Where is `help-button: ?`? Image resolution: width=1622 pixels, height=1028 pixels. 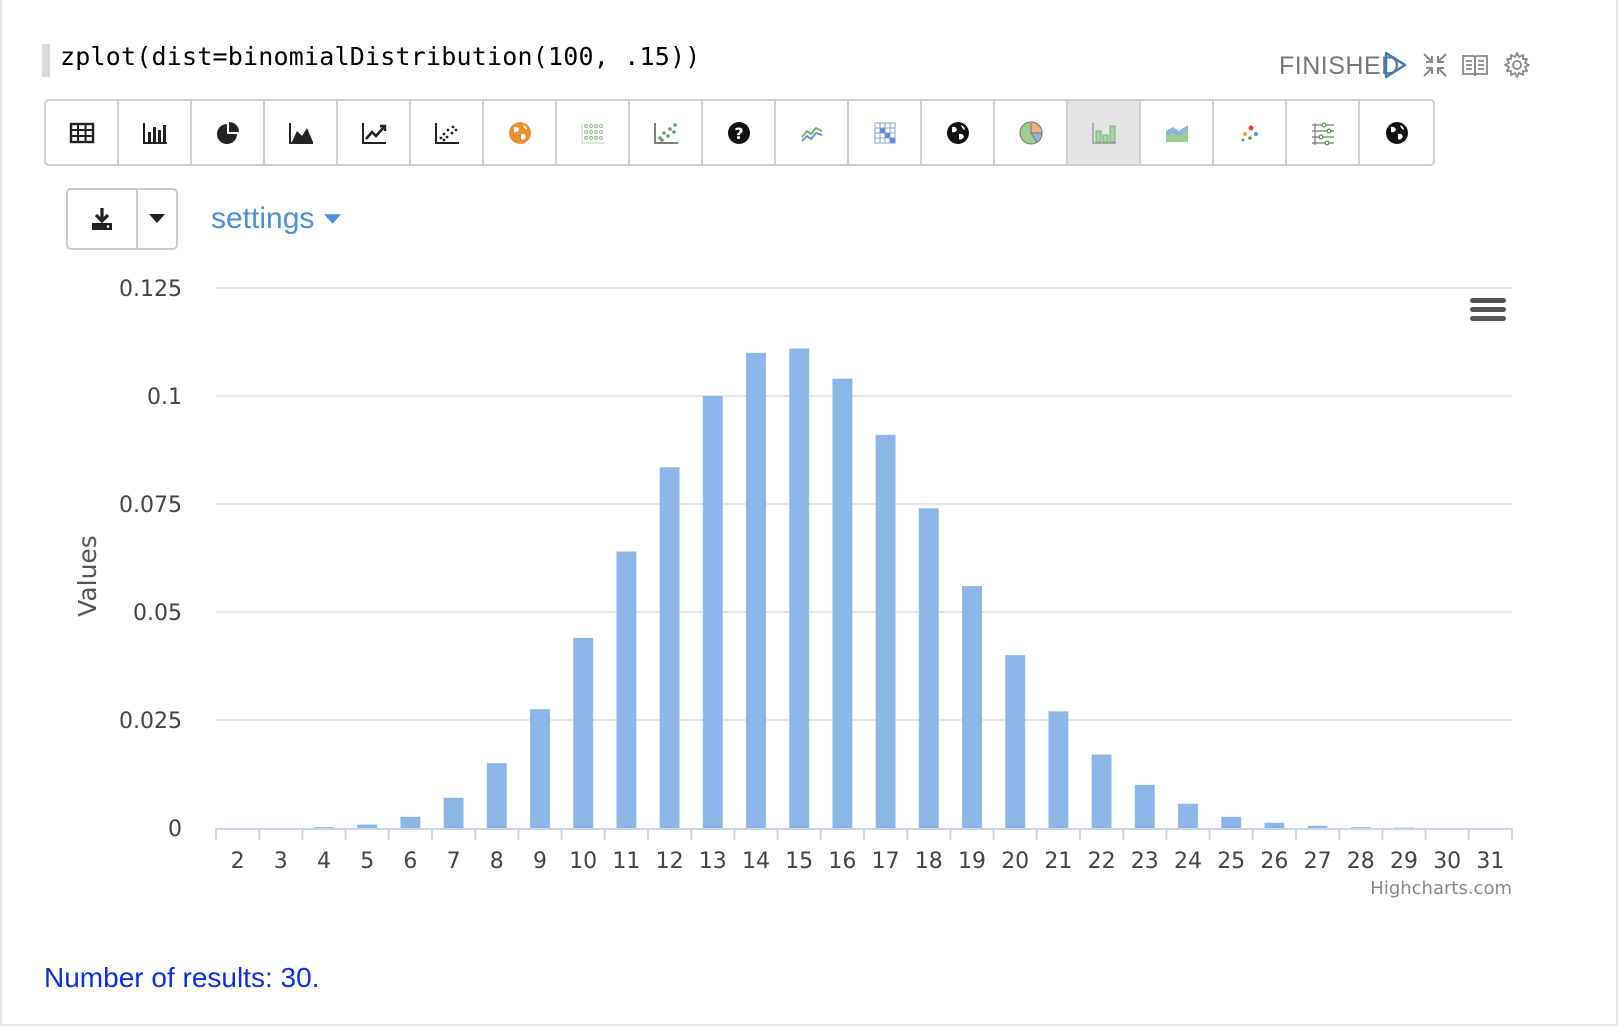
help-button: ? is located at coordinates (739, 132).